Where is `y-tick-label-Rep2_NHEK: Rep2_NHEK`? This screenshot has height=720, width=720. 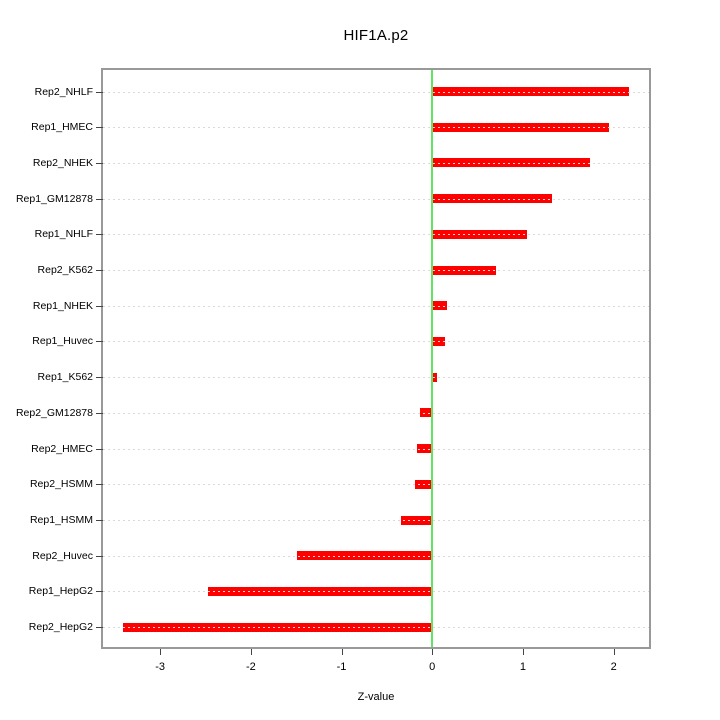
y-tick-label-Rep2_NHEK: Rep2_NHEK is located at coordinates (62, 162).